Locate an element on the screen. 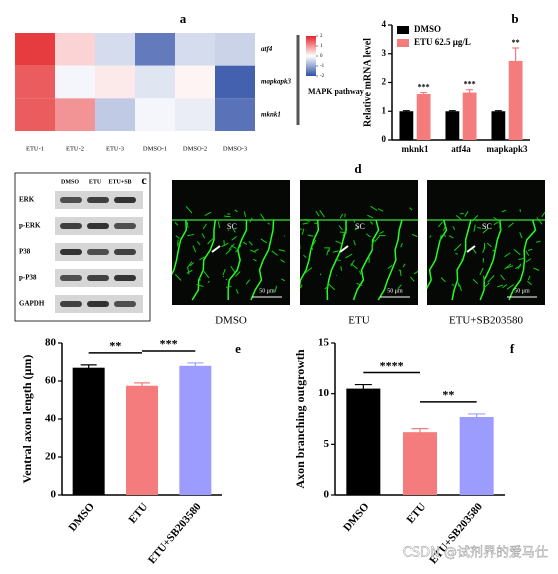 This screenshot has height=574, width=558. arrow is located at coordinates (216, 249).